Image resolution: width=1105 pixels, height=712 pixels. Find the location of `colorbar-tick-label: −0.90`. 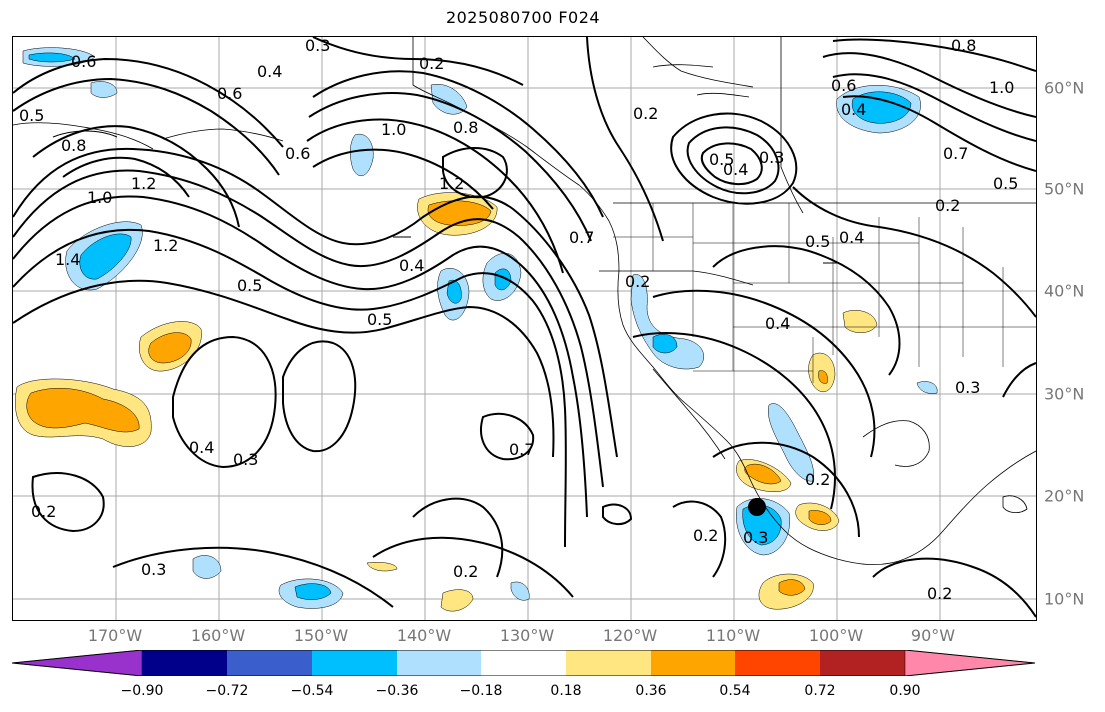

colorbar-tick-label: −0.90 is located at coordinates (142, 691).